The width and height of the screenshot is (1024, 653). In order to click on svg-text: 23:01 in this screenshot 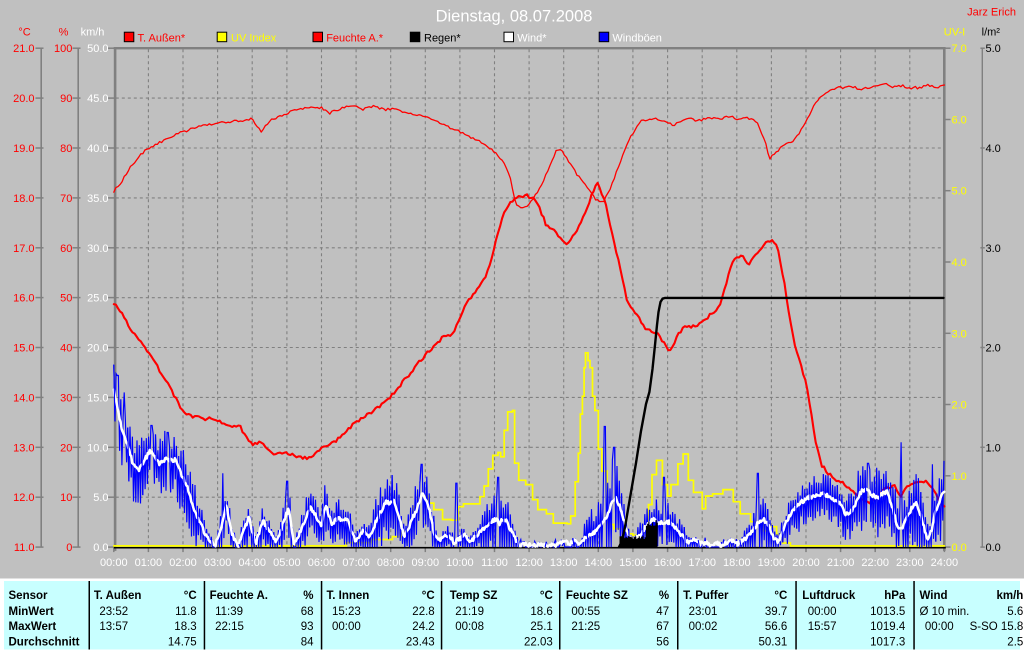, I will do `click(703, 612)`.